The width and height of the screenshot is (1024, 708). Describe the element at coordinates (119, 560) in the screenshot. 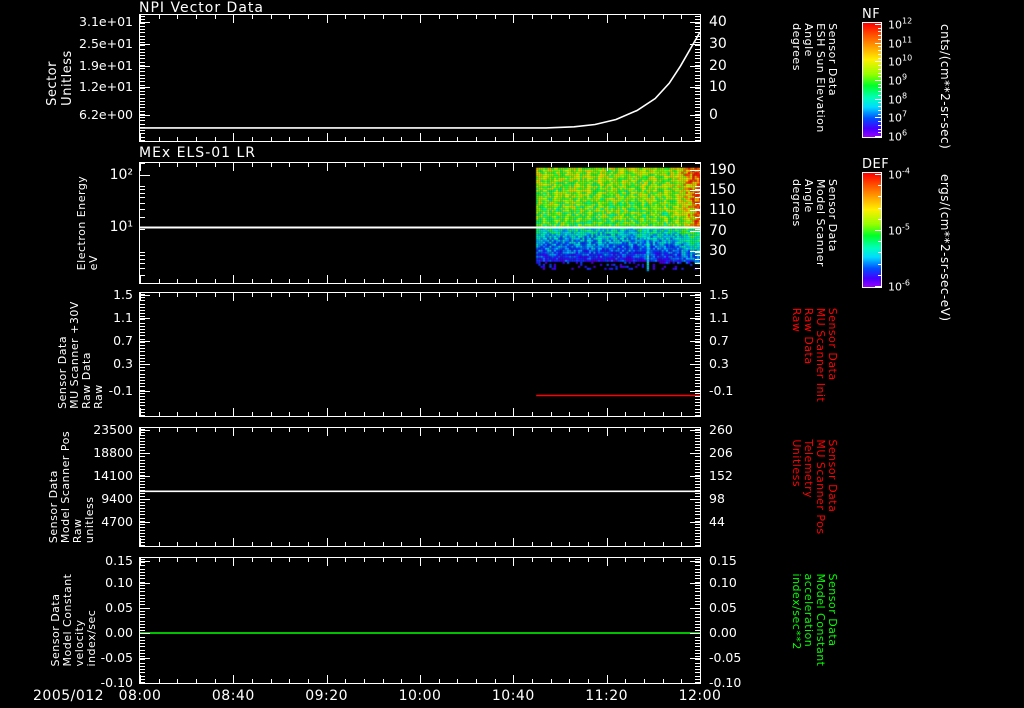

I see `p5-left-tick-label-0: 0.15` at that location.